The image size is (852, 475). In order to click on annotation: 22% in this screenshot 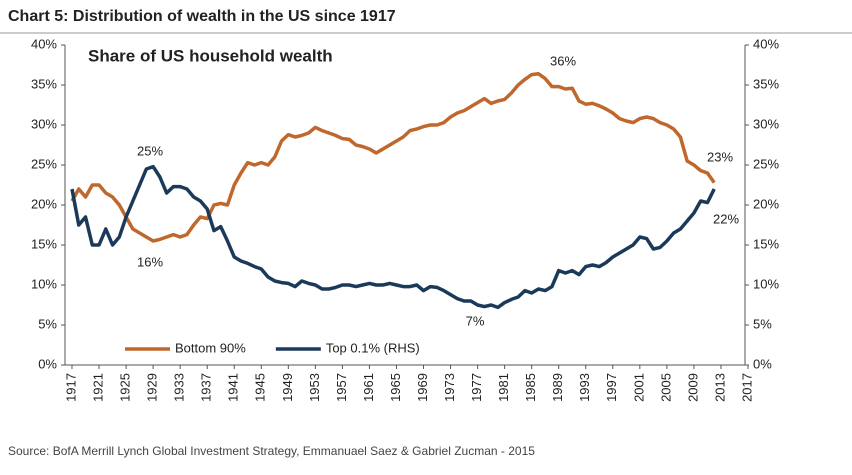, I will do `click(726, 218)`.